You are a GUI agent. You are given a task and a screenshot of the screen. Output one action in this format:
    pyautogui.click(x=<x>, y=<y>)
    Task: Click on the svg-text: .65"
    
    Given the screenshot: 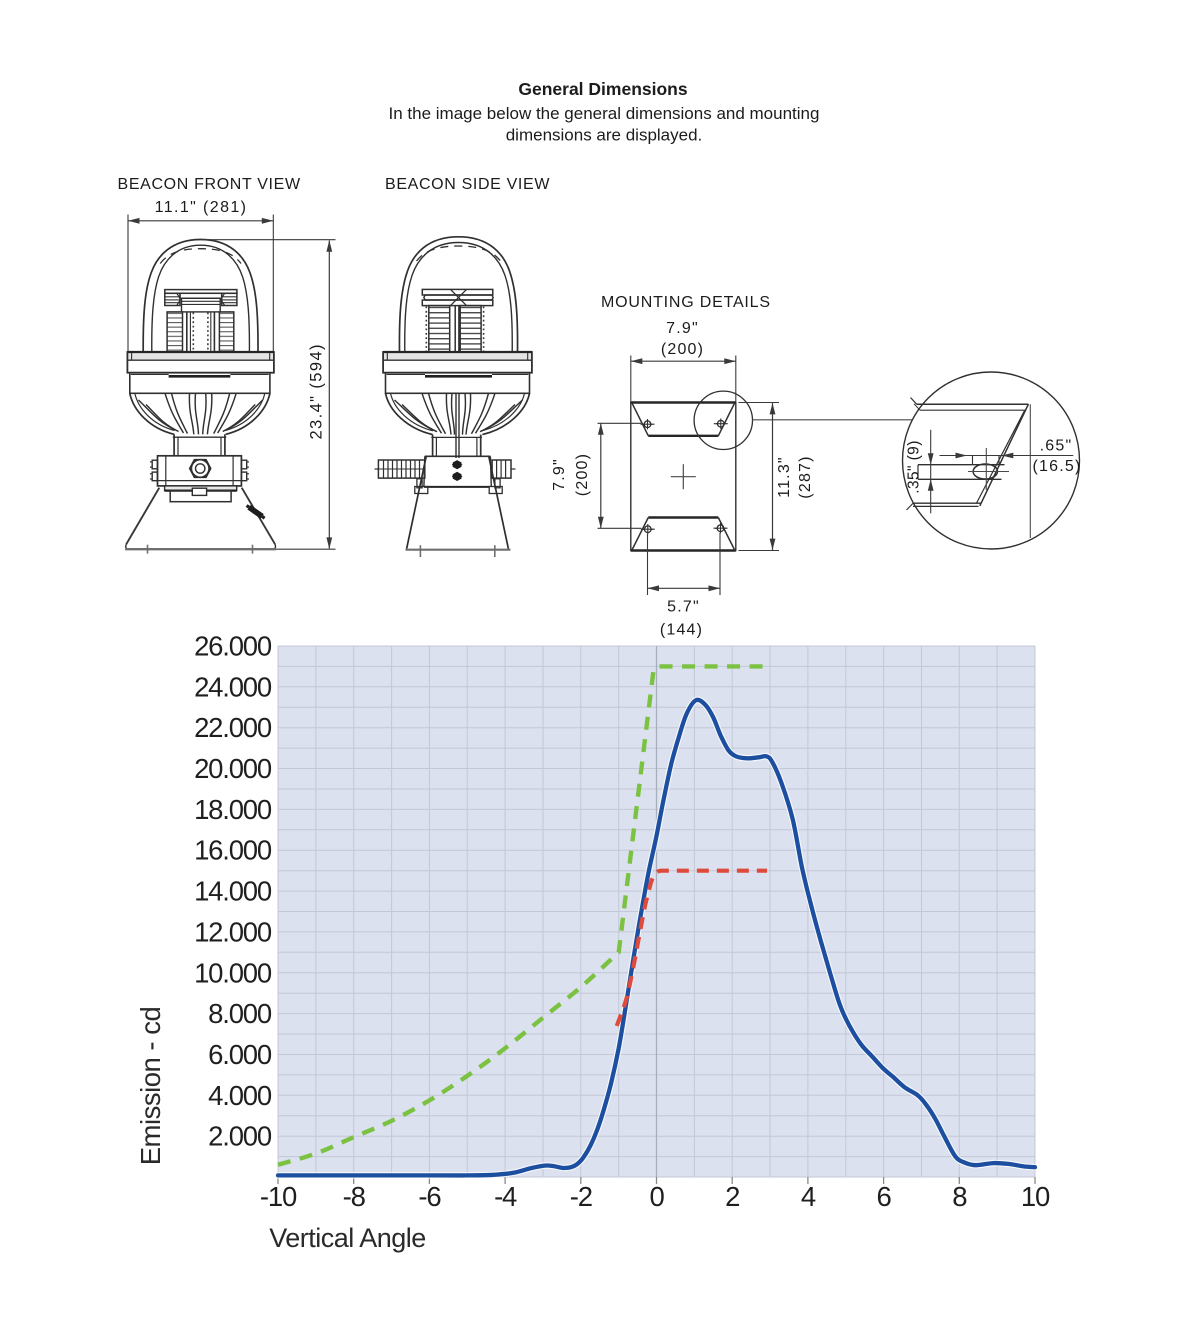 What is the action you would take?
    pyautogui.click(x=1056, y=446)
    